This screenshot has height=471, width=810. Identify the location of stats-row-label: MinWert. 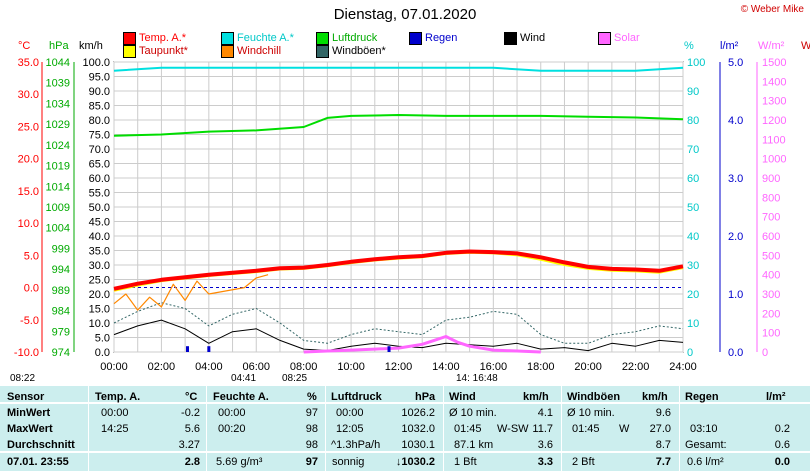
(29, 413).